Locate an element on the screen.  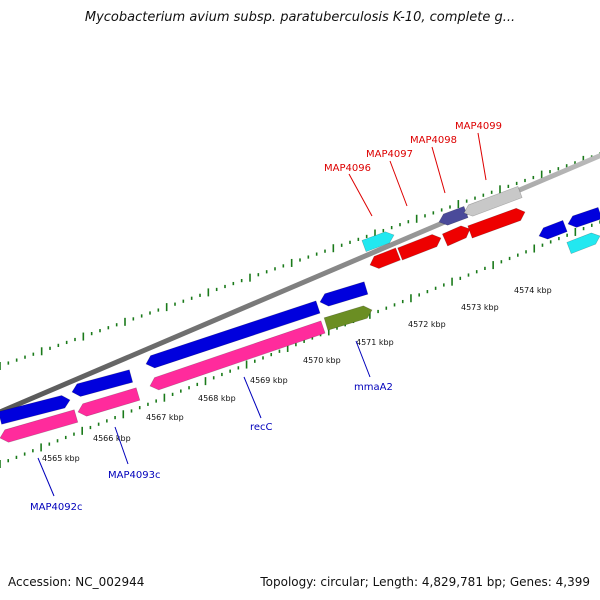
tick-label: 4568 kbp is located at coordinates (217, 398).